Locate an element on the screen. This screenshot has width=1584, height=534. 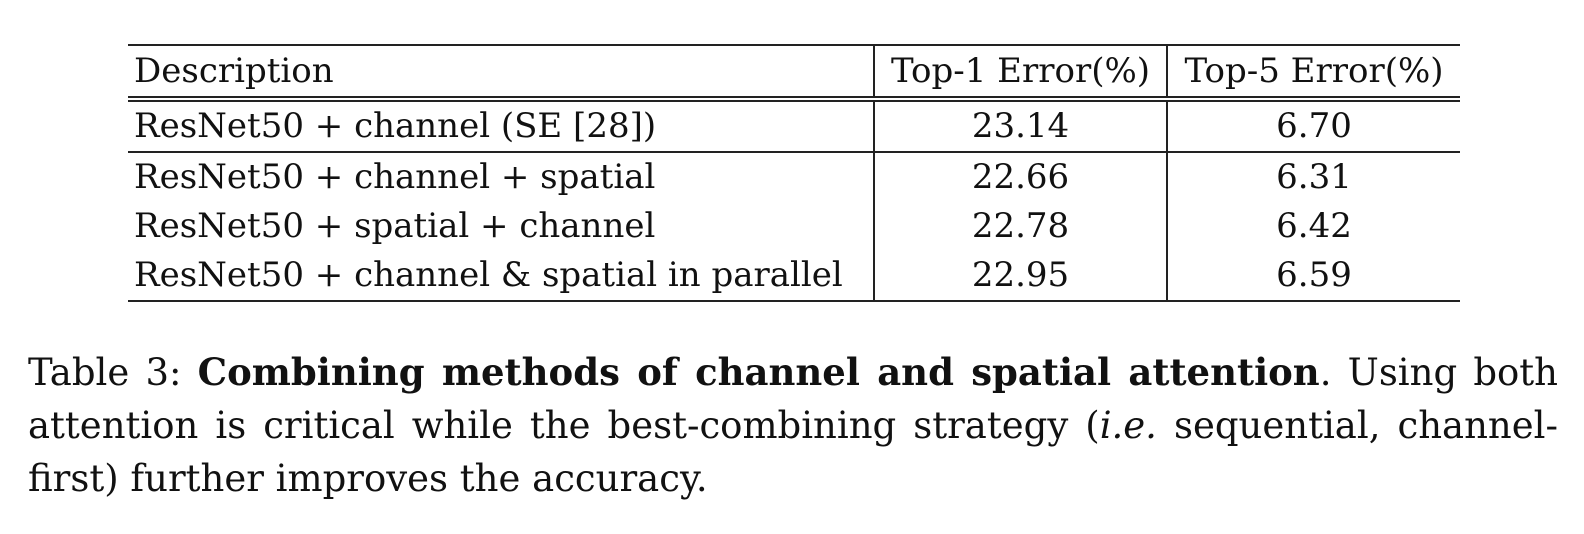
row-description: ResNet50 + channel (SE [28]) is located at coordinates (501, 126).